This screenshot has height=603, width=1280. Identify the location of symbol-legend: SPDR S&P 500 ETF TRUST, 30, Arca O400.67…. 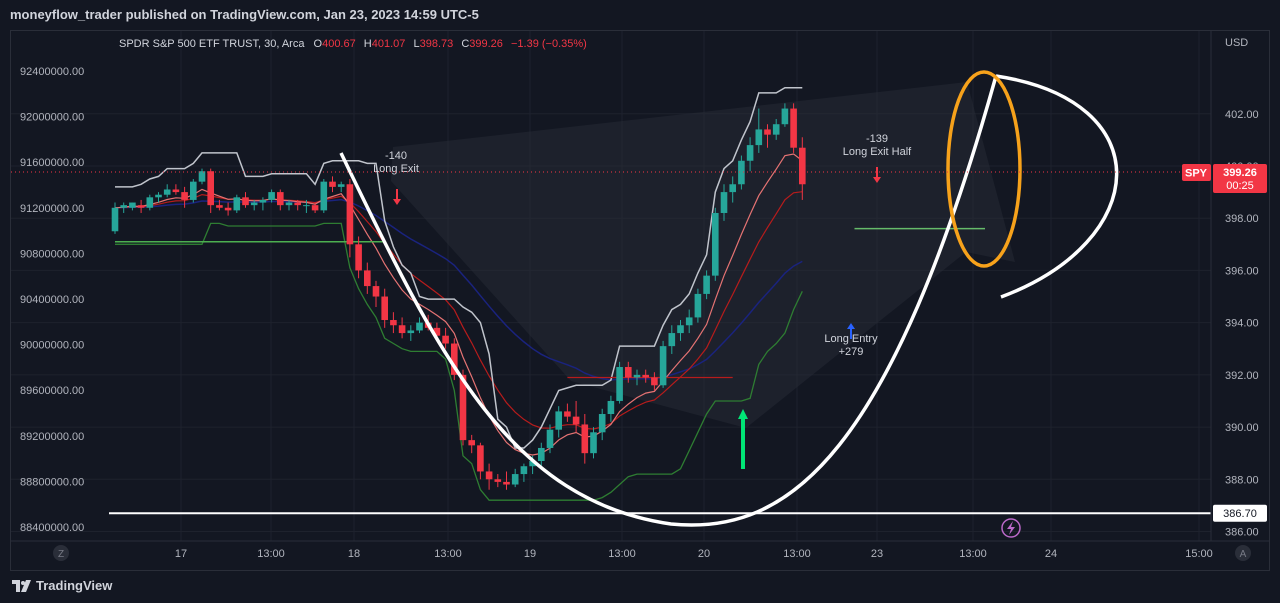
(353, 44).